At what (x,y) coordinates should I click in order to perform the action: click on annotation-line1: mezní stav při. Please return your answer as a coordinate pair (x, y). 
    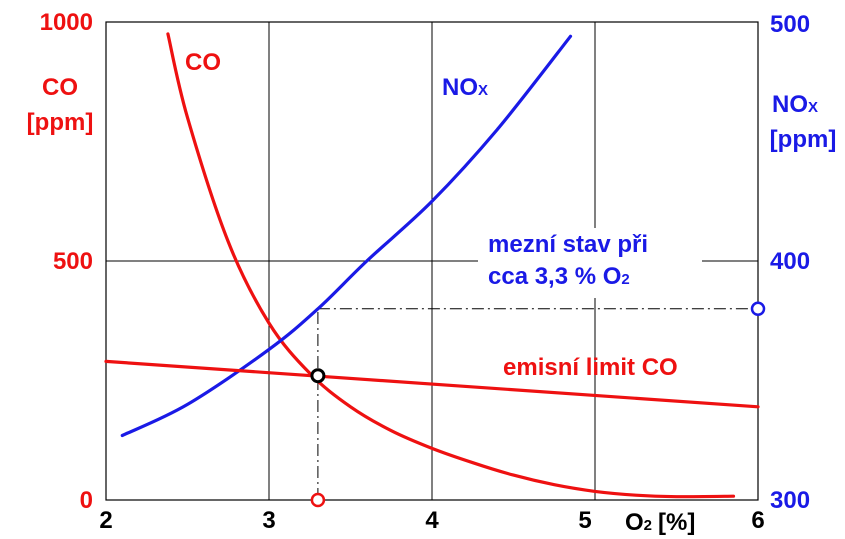
    Looking at the image, I should click on (568, 244).